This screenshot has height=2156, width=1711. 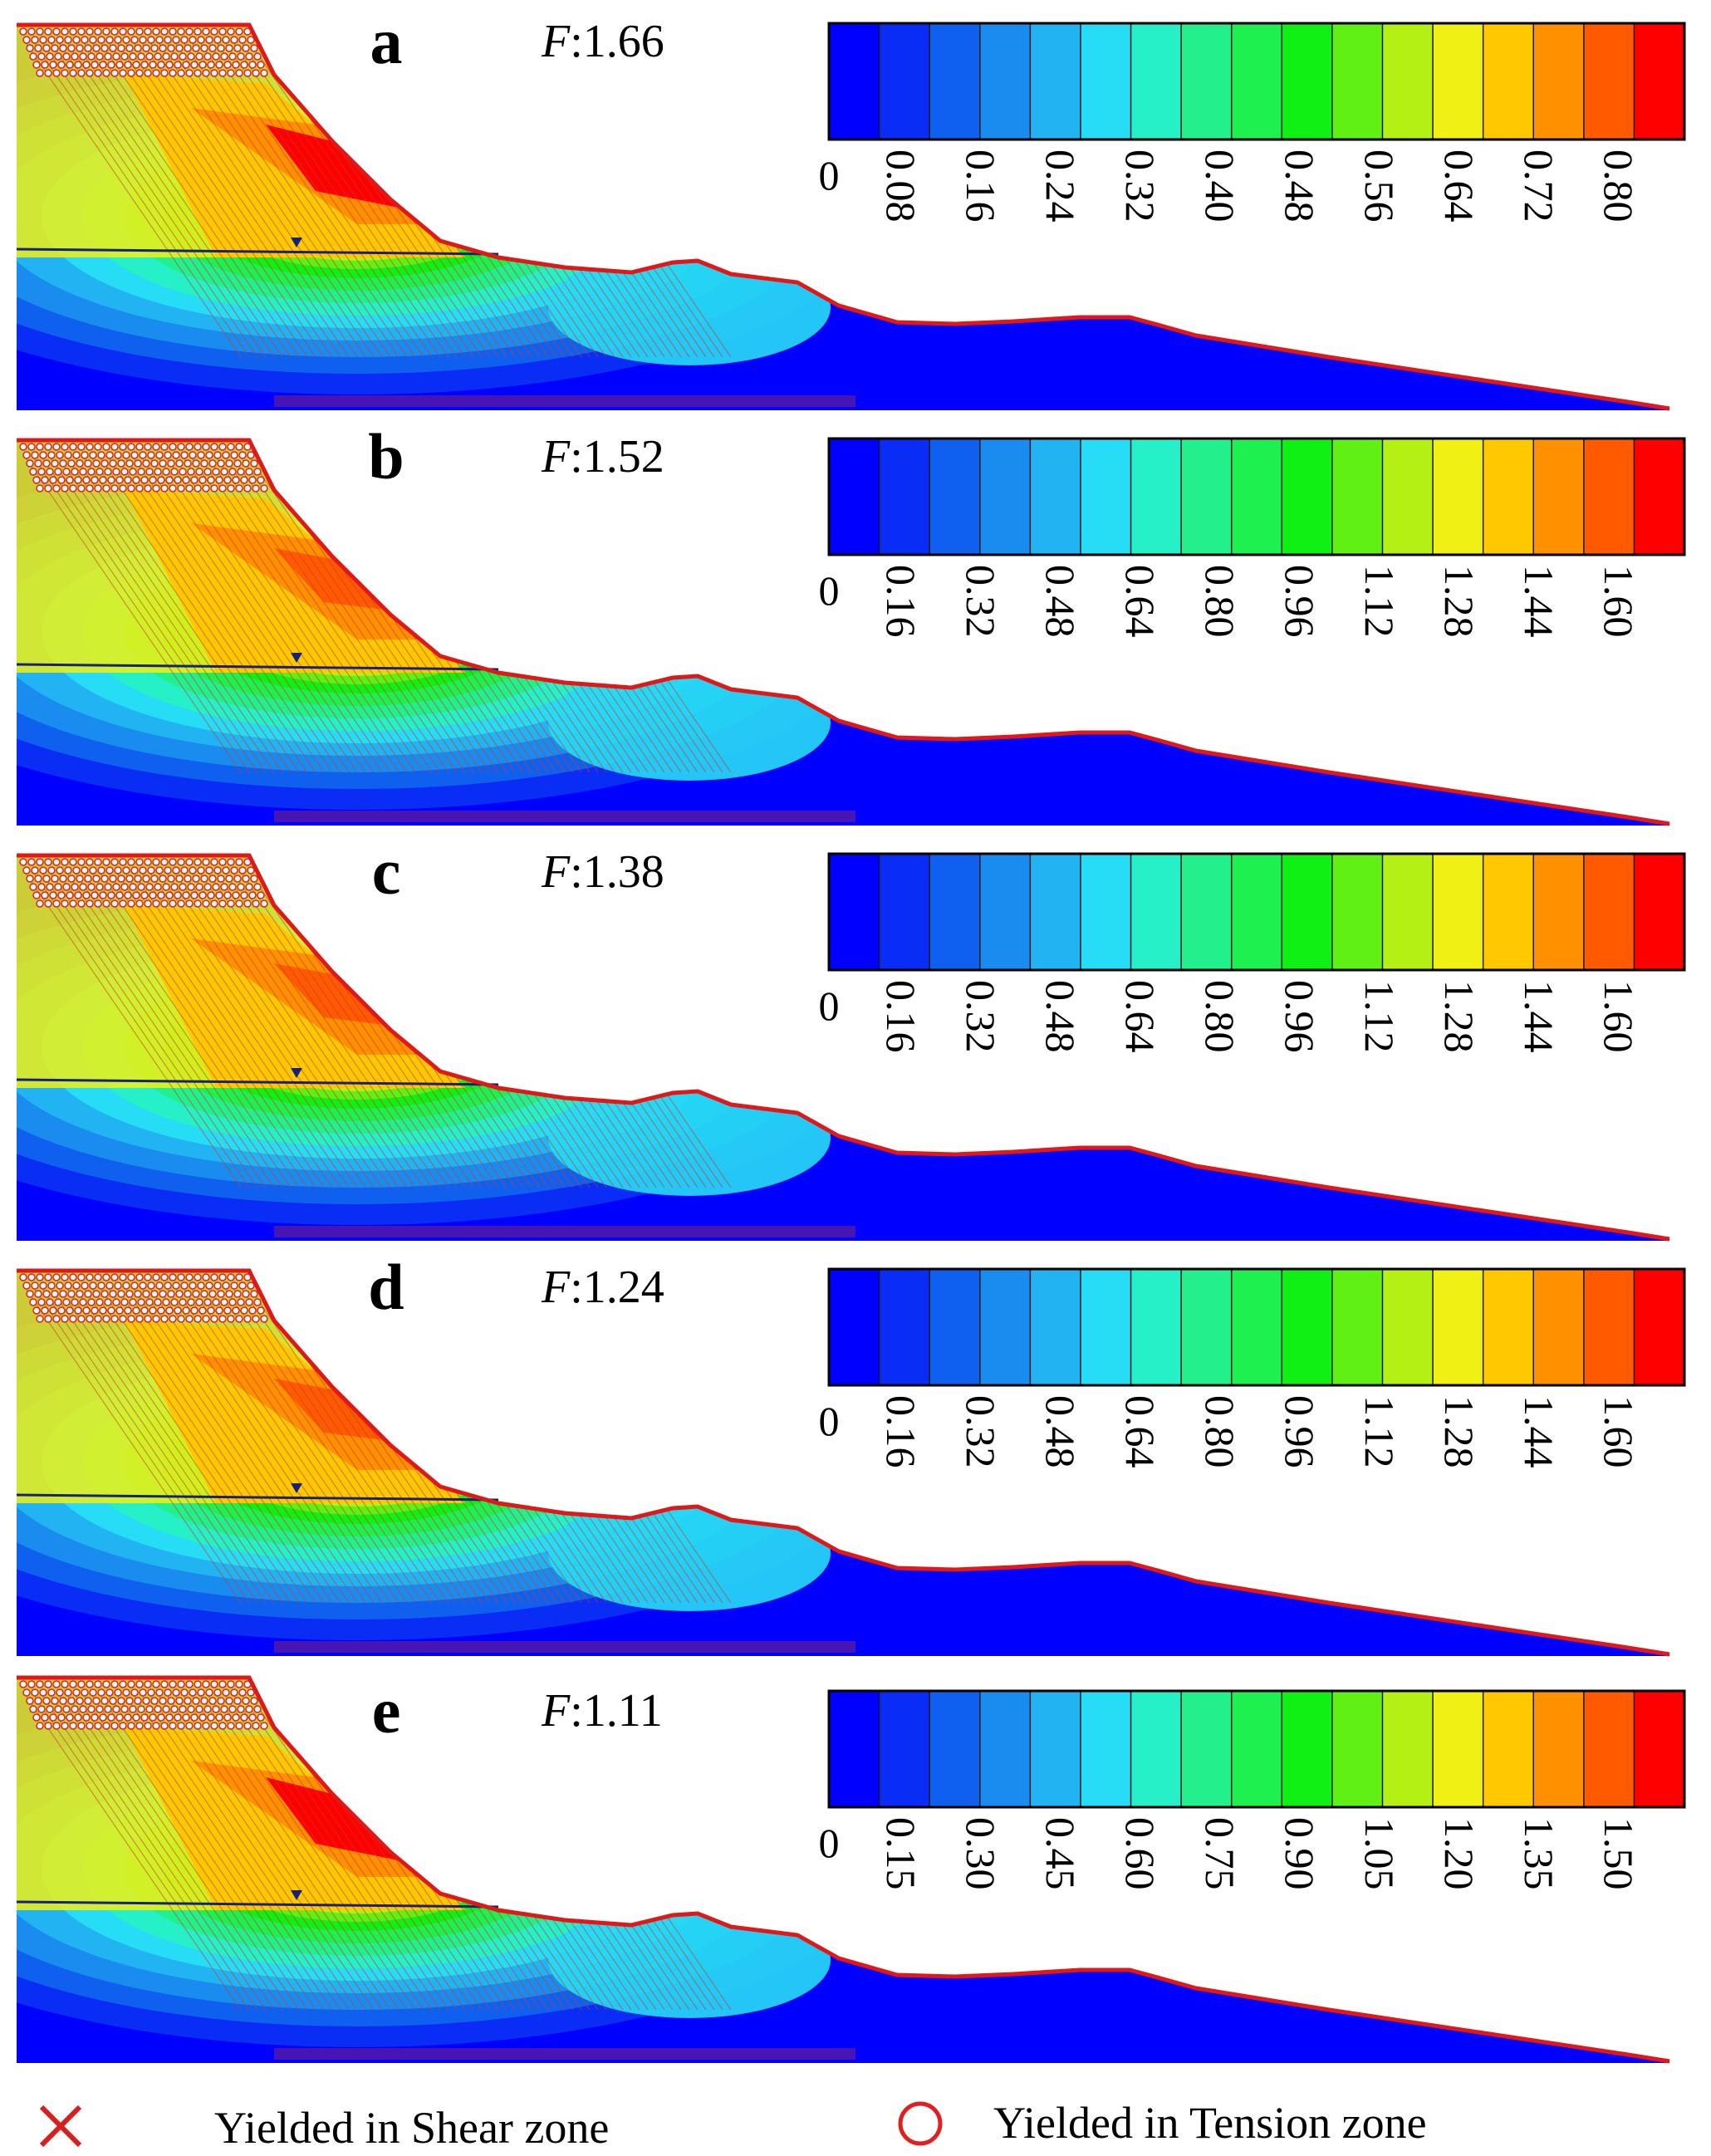 What do you see at coordinates (602, 457) in the screenshot?
I see `factor-of-safety: F:1.52` at bounding box center [602, 457].